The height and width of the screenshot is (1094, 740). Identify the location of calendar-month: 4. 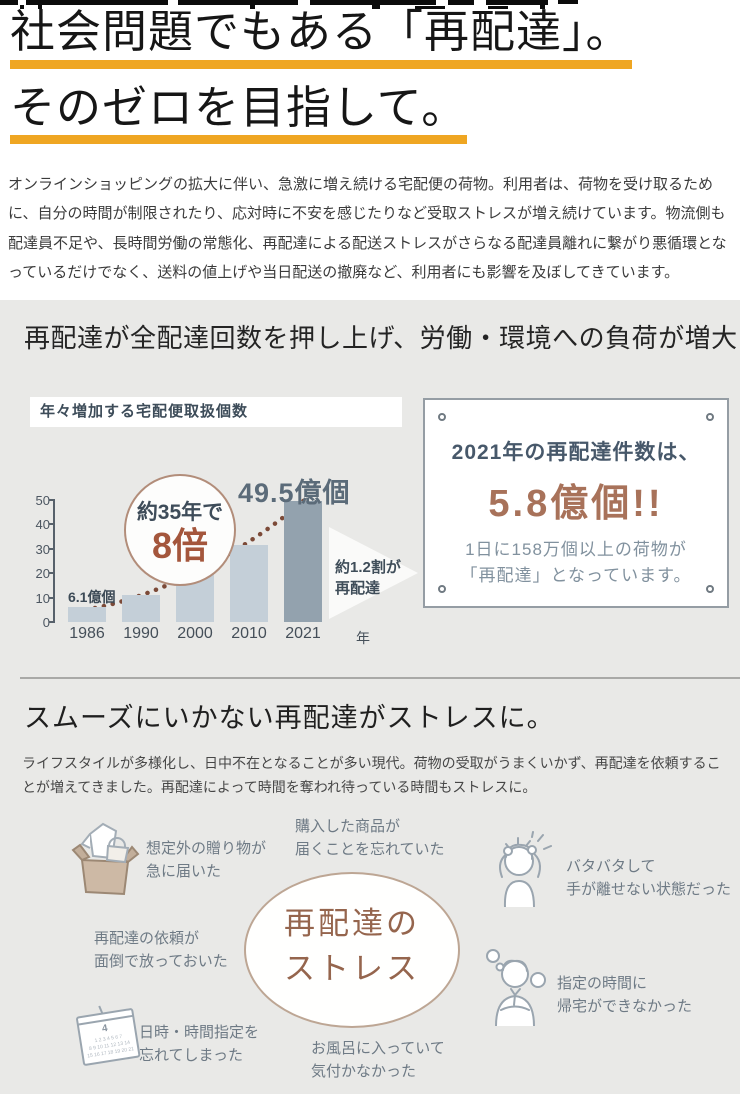
(105, 1029).